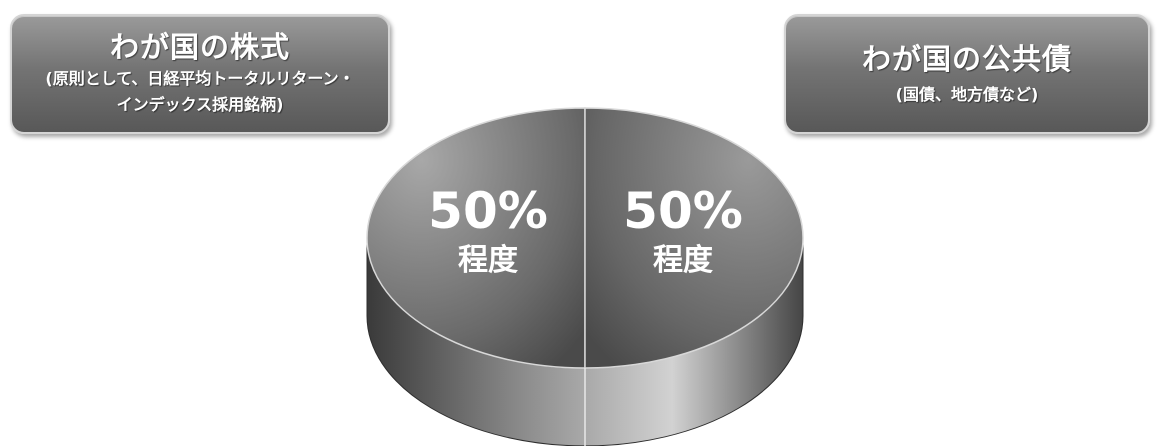 This screenshot has width=1159, height=446. Describe the element at coordinates (966, 59) in the screenshot. I see `domestic-bonds-title: わが国の公共債` at that location.